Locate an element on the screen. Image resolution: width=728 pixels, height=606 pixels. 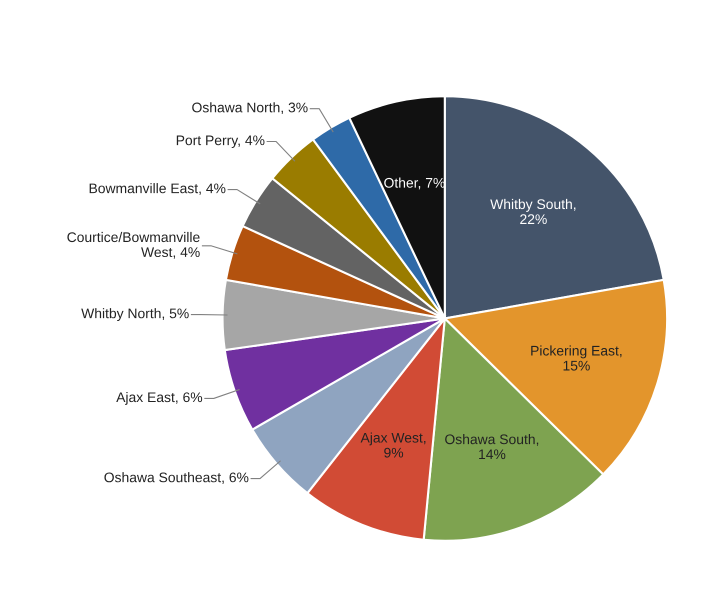
slice-label: Oshawa North, 3% is located at coordinates (250, 108).